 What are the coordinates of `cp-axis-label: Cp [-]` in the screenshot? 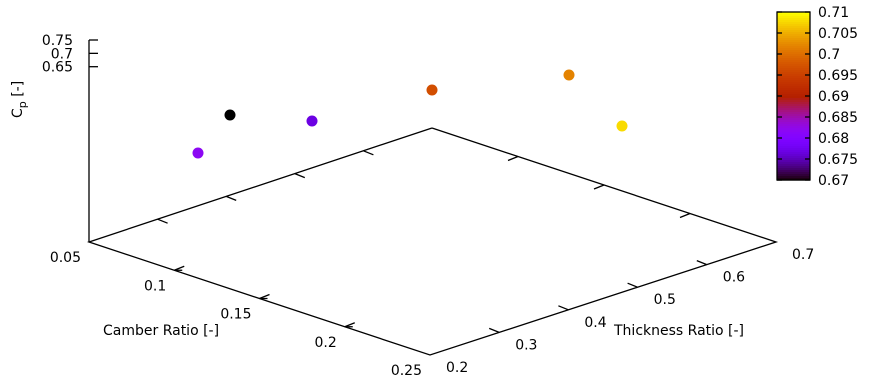 It's located at (19, 99).